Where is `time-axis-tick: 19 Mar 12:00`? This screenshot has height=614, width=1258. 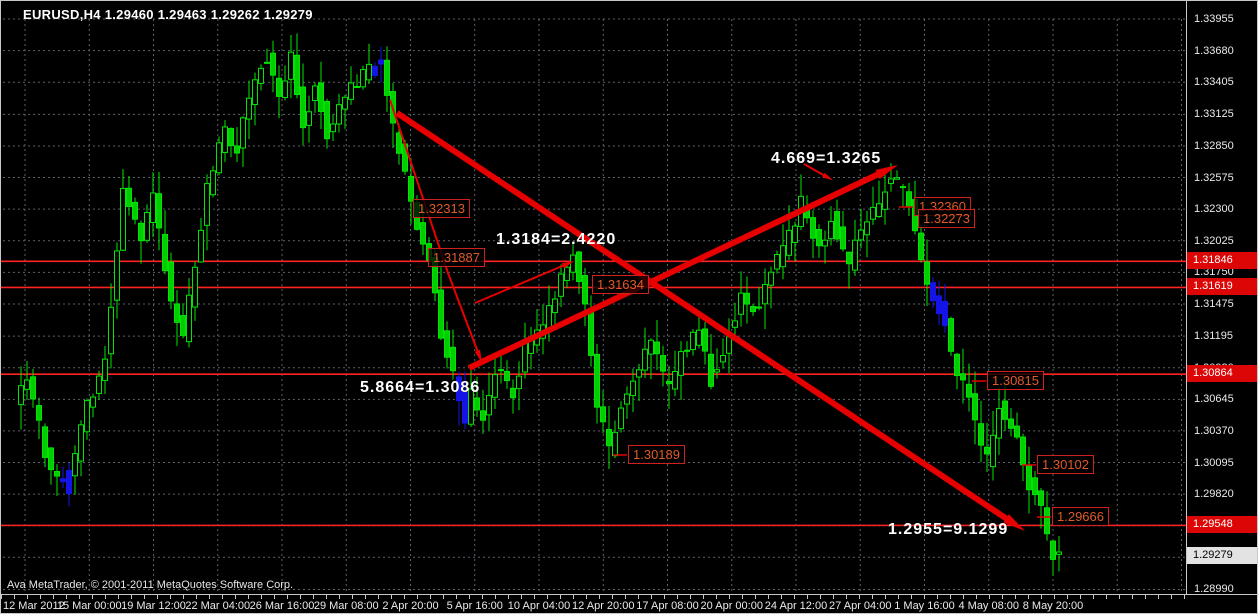 time-axis-tick: 19 Mar 12:00 is located at coordinates (153, 606).